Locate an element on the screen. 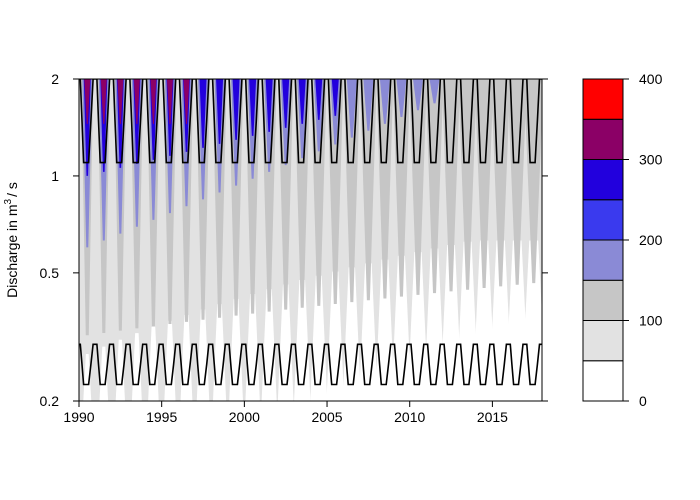 This screenshot has height=500, width=700. color-legend: 0 100 200 300 400 is located at coordinates (622, 240).